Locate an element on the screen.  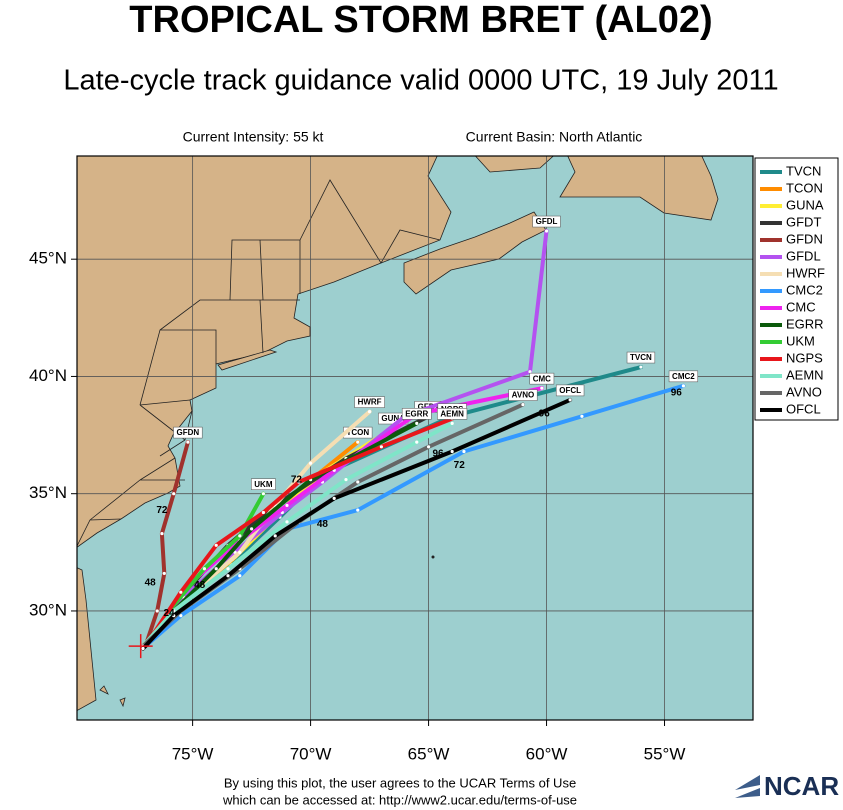
current-intensity: Current Intensity: 55 kt is located at coordinates (253, 137).